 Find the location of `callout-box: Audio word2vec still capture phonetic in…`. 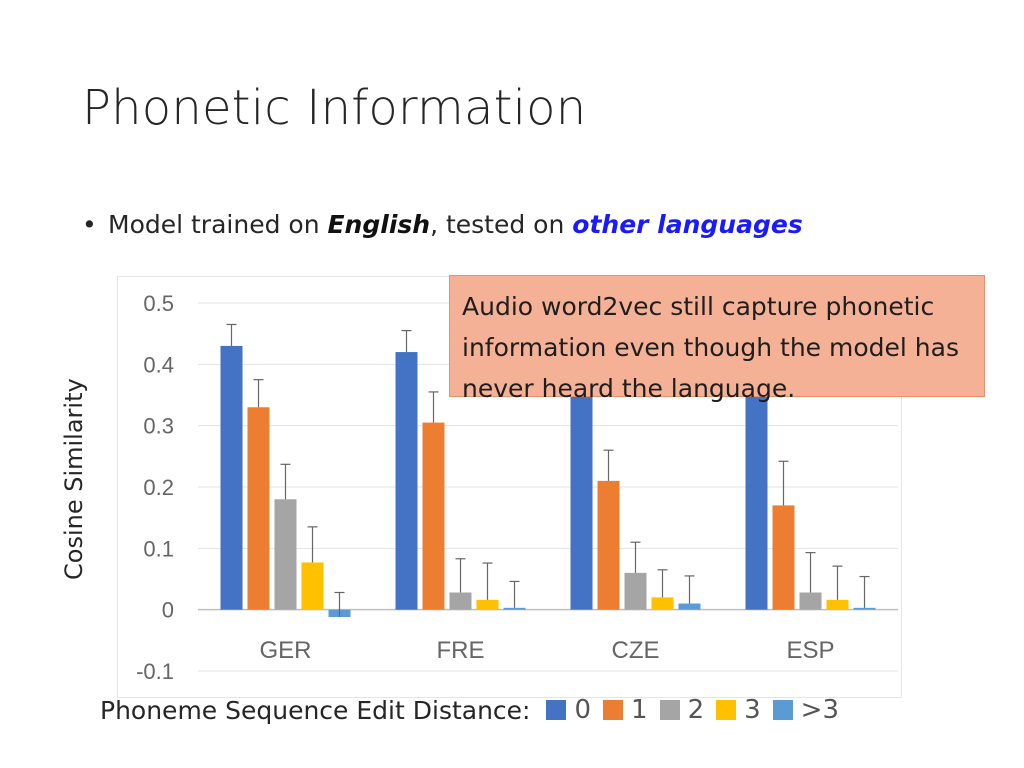

callout-box: Audio word2vec still capture phonetic in… is located at coordinates (717, 339).